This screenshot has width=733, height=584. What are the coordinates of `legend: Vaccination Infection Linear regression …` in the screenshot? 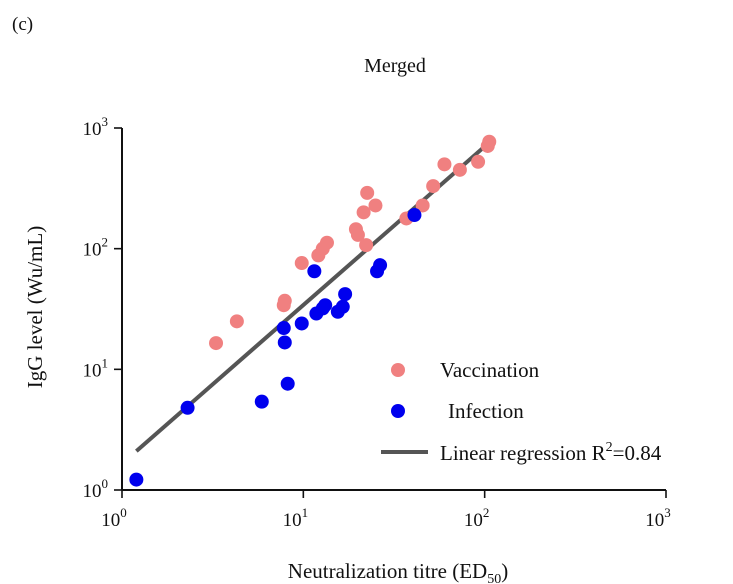 It's located at (521, 411).